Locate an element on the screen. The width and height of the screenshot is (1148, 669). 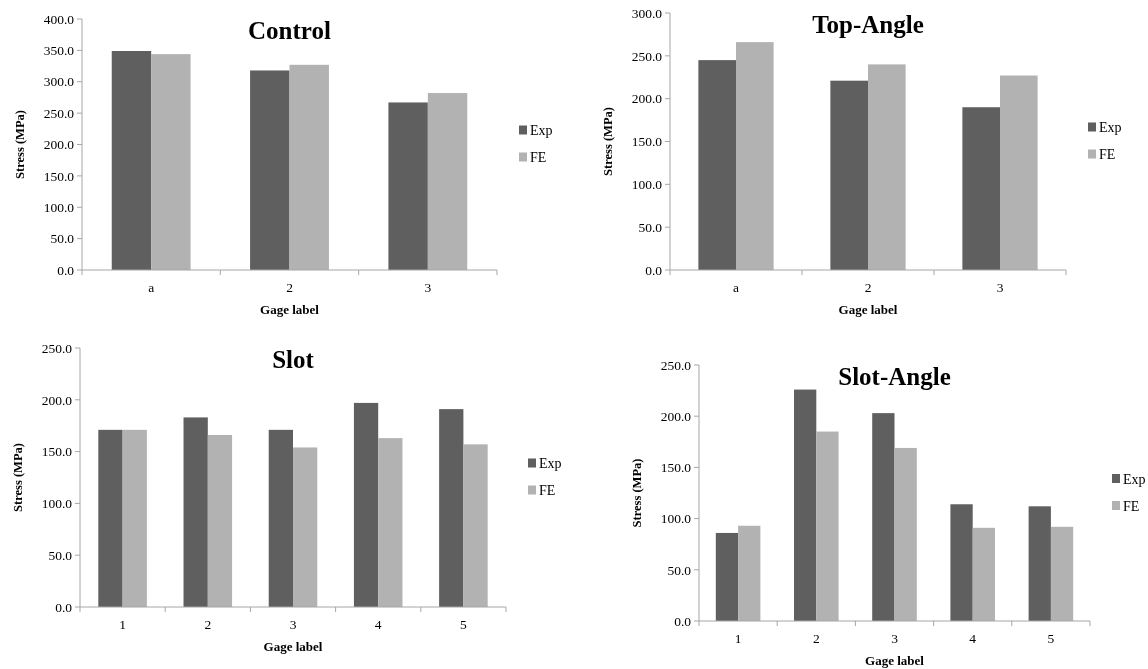
chart-title: Control is located at coordinates (289, 30).